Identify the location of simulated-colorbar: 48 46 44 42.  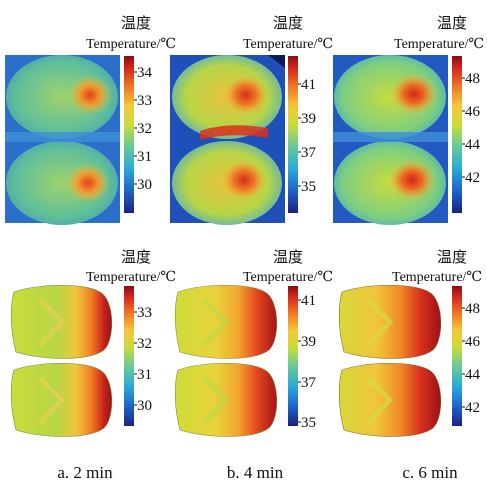
(466, 356).